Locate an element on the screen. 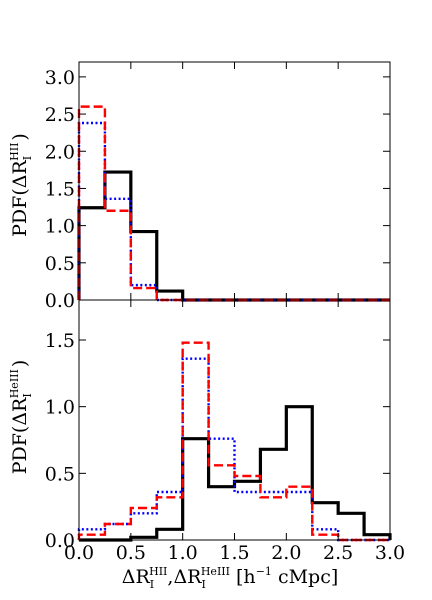  xlabel-b-sub: I is located at coordinates (203, 584).